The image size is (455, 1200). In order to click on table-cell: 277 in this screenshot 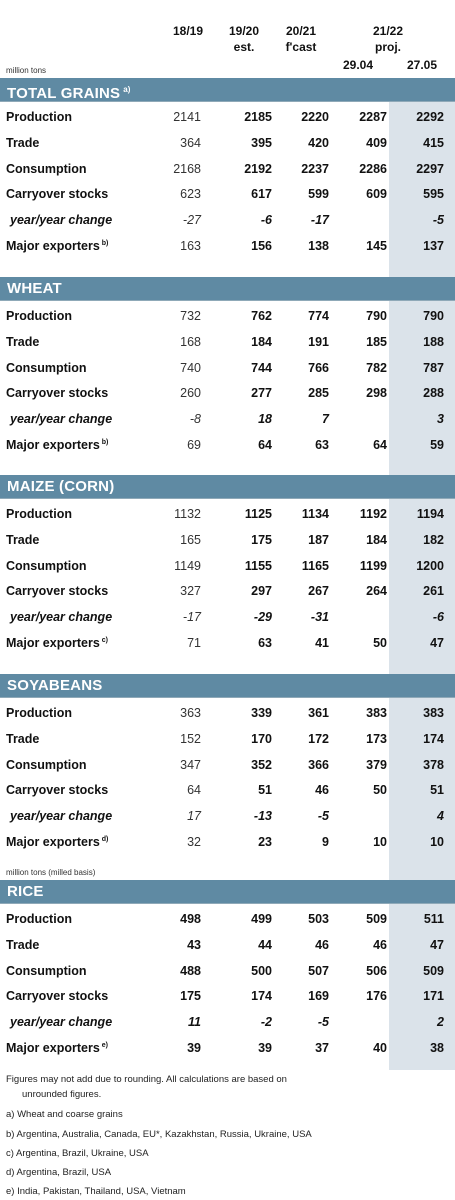, I will do `click(261, 393)`.